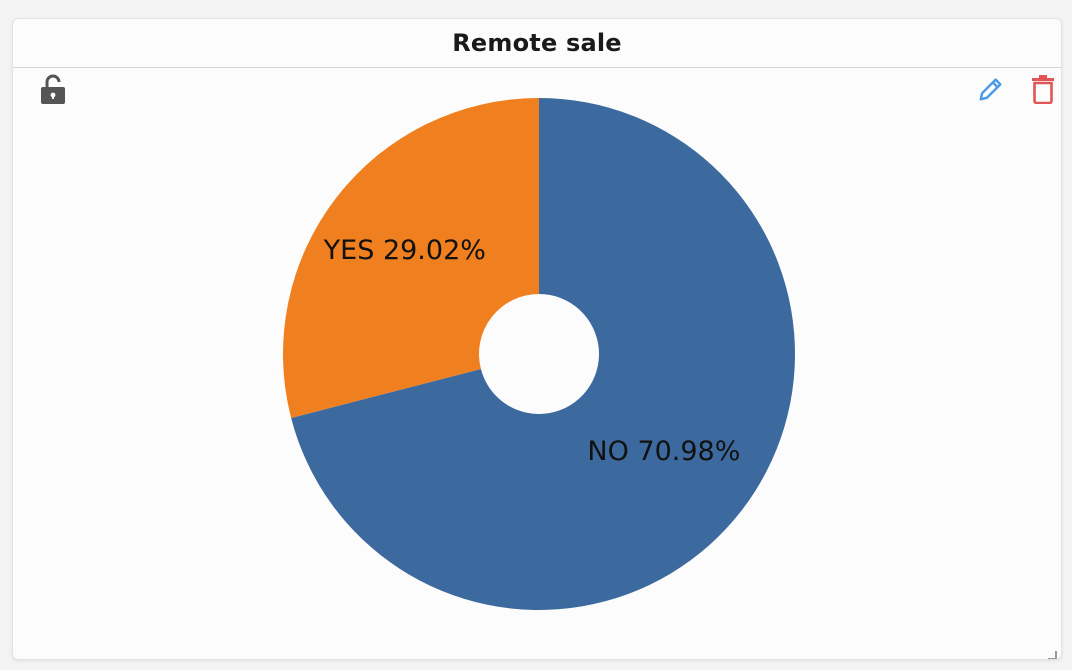 This screenshot has height=670, width=1072. I want to click on slice-label-no: NO 70.98%, so click(663, 451).